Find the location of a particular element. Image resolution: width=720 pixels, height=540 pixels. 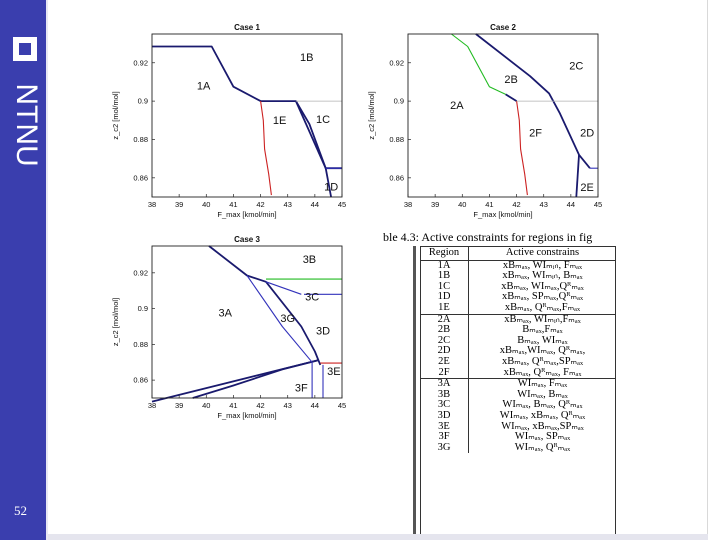

region-cell: 3E is located at coordinates (444, 427).